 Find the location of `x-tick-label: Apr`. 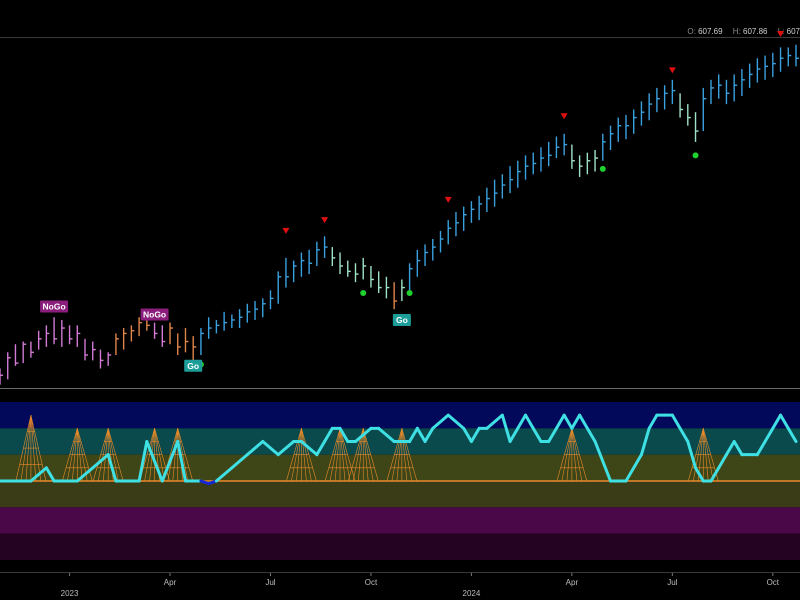

x-tick-label: Apr is located at coordinates (572, 582).